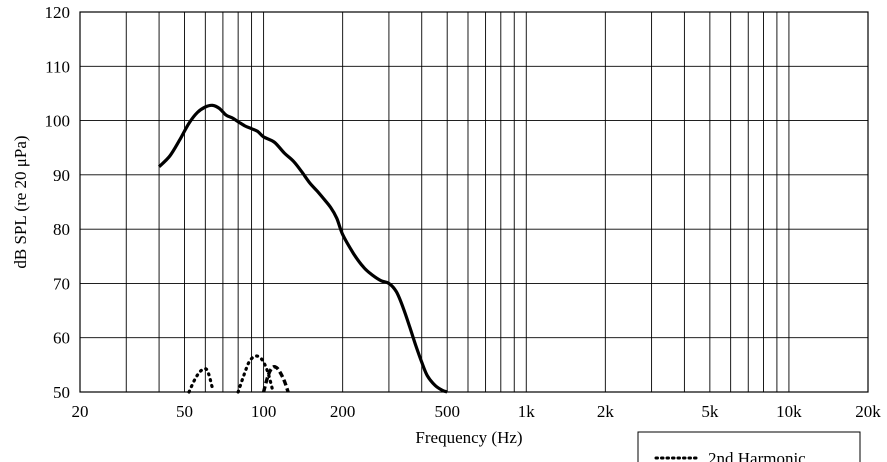  Describe the element at coordinates (468, 437) in the screenshot. I see `x-axis-label: Frequency (Hz)` at that location.